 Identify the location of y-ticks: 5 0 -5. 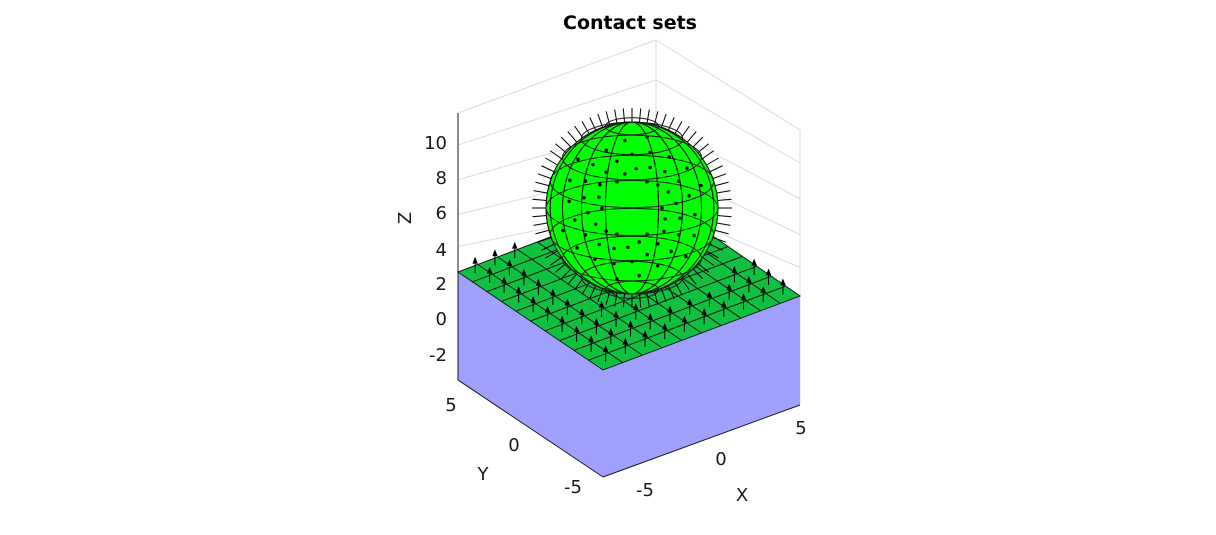
(513, 446).